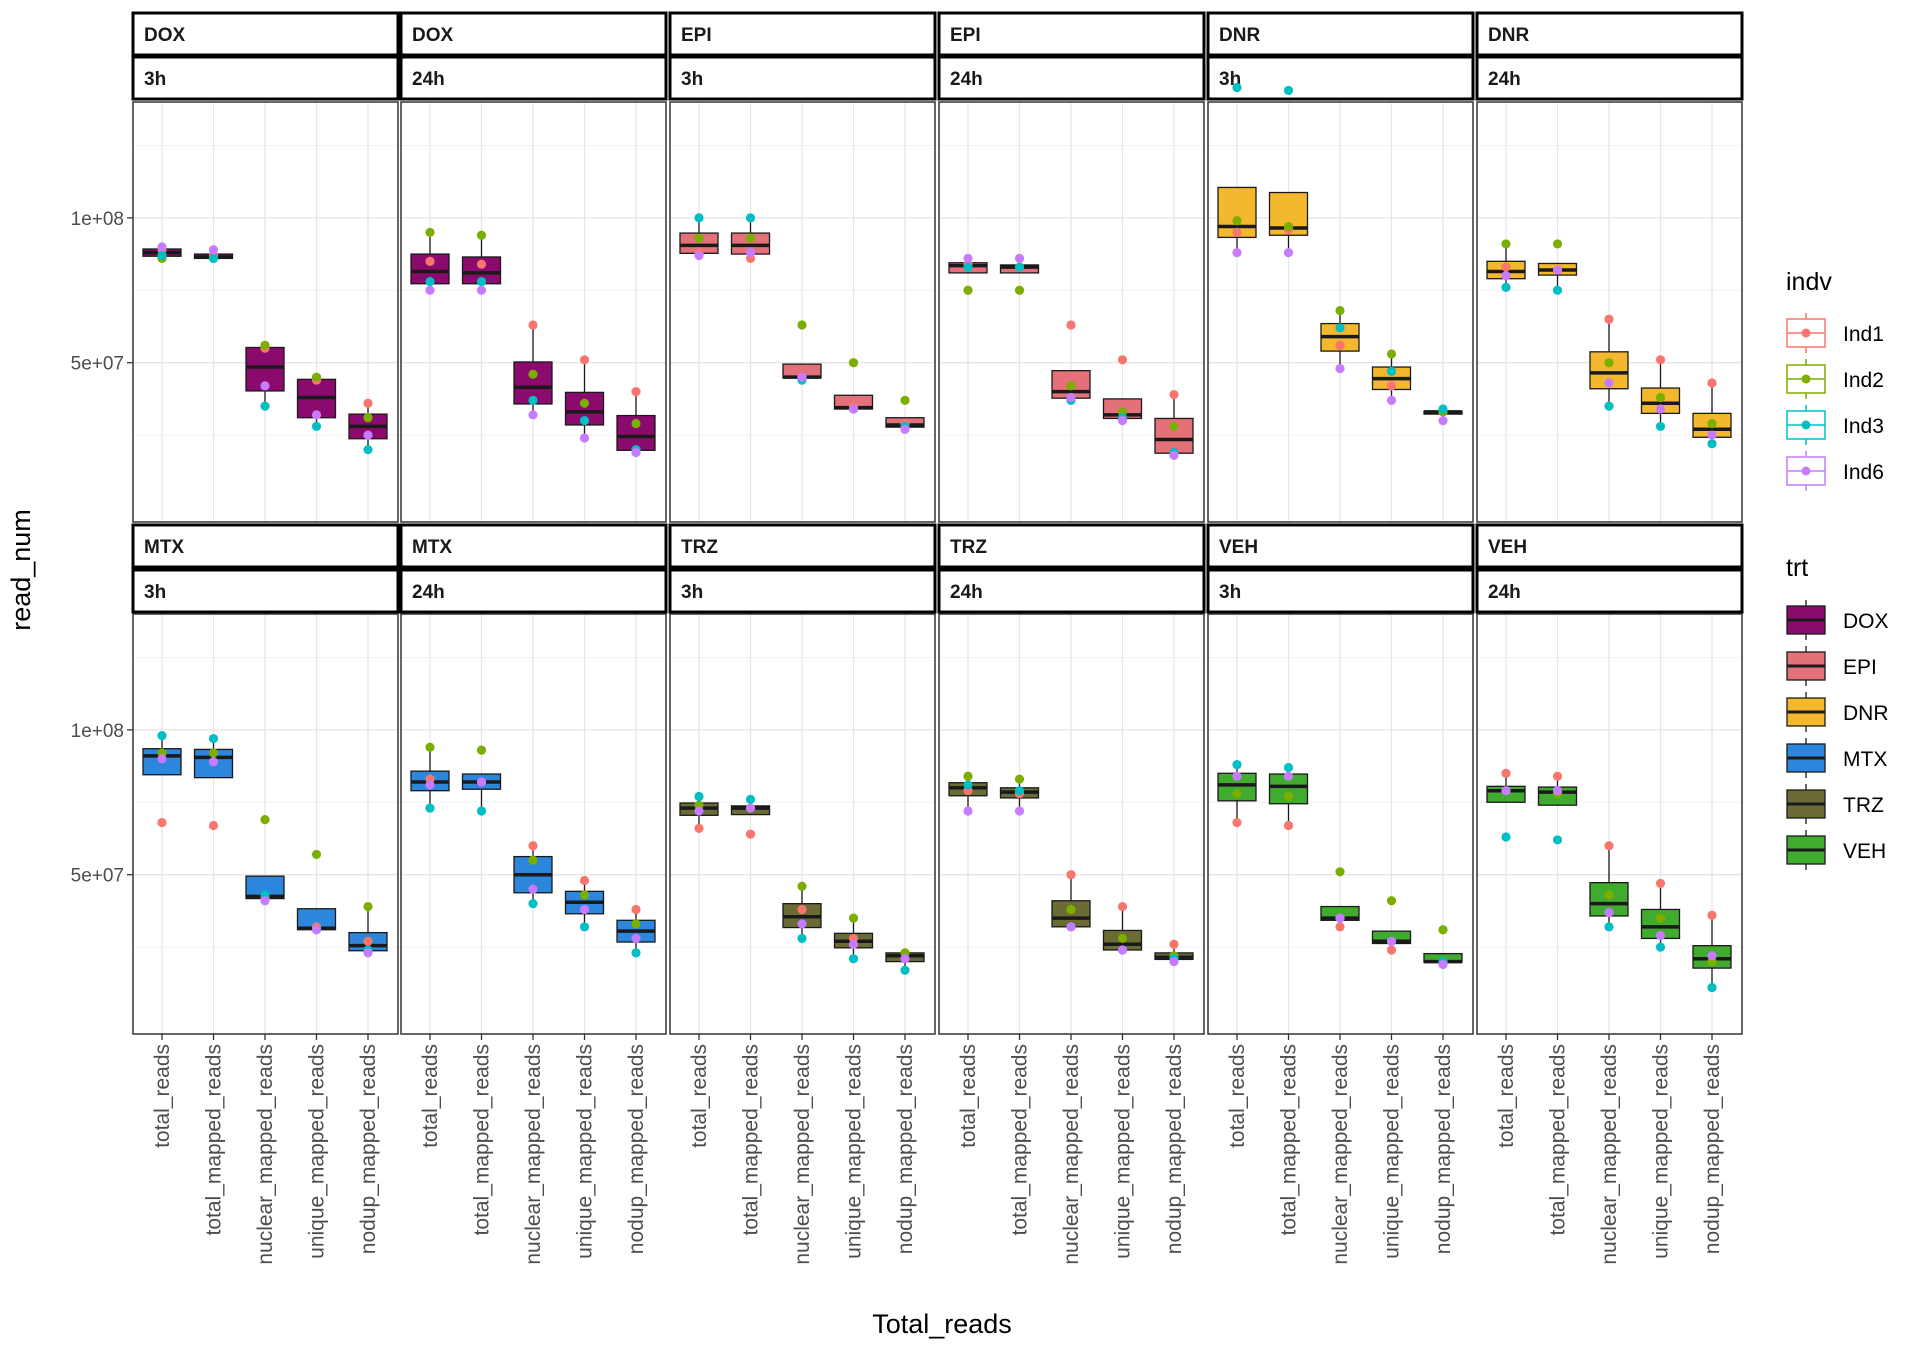  Describe the element at coordinates (802, 779) in the screenshot. I see `panel-trz-3h: TRZ 3h` at that location.